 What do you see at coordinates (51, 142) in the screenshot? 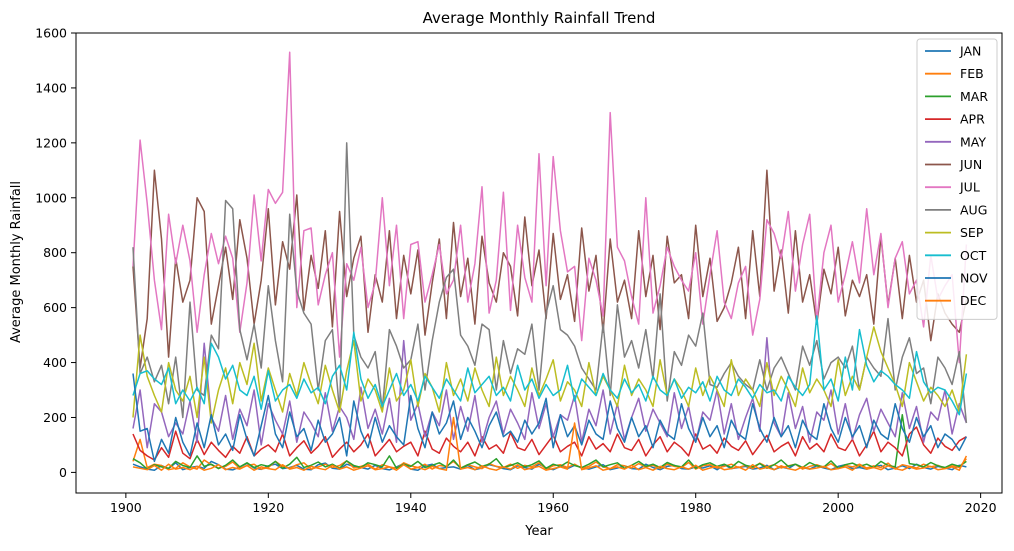
I see `y-tick-label: 1200` at bounding box center [51, 142].